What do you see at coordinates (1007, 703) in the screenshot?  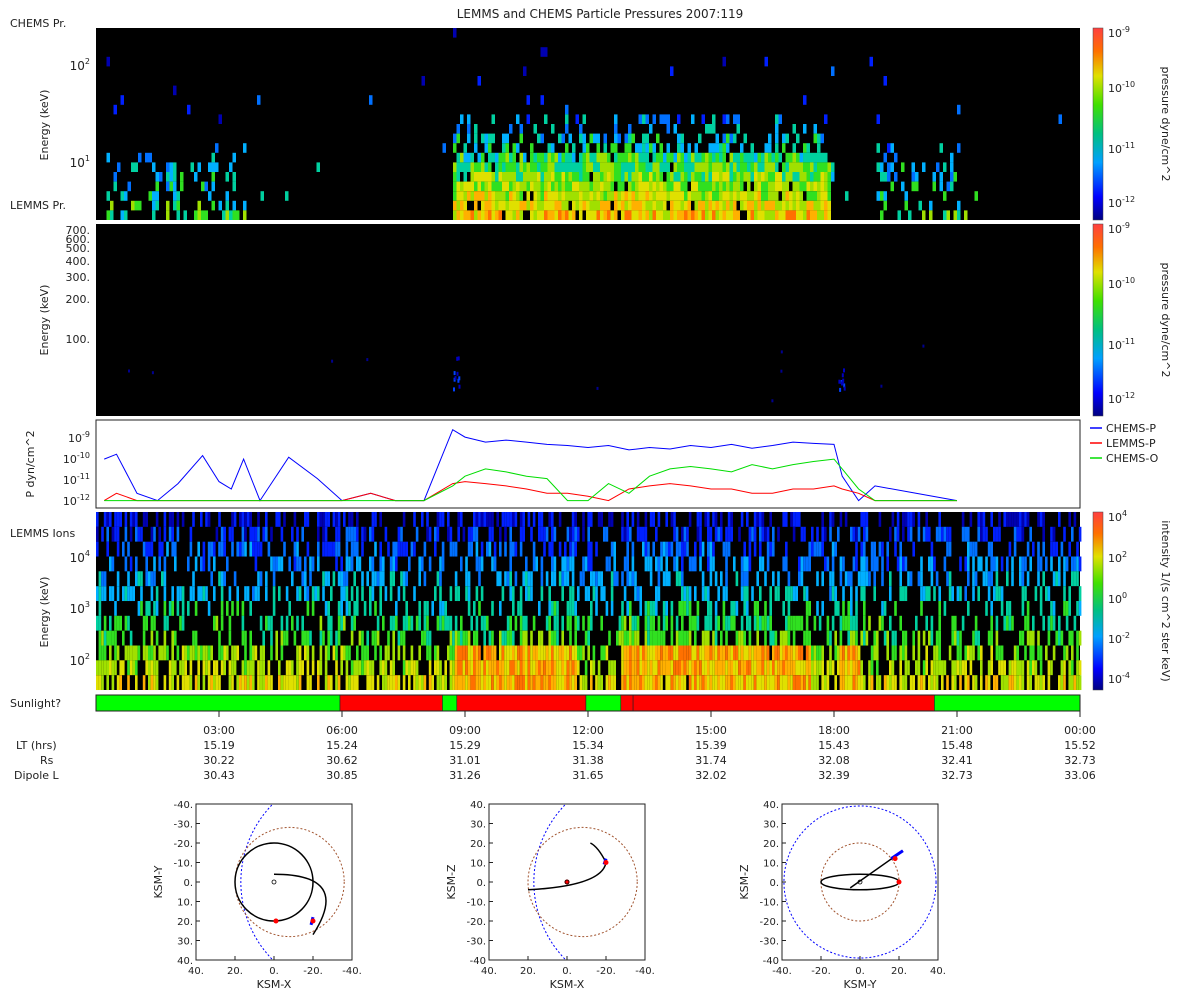 I see `sunlight-segment` at bounding box center [1007, 703].